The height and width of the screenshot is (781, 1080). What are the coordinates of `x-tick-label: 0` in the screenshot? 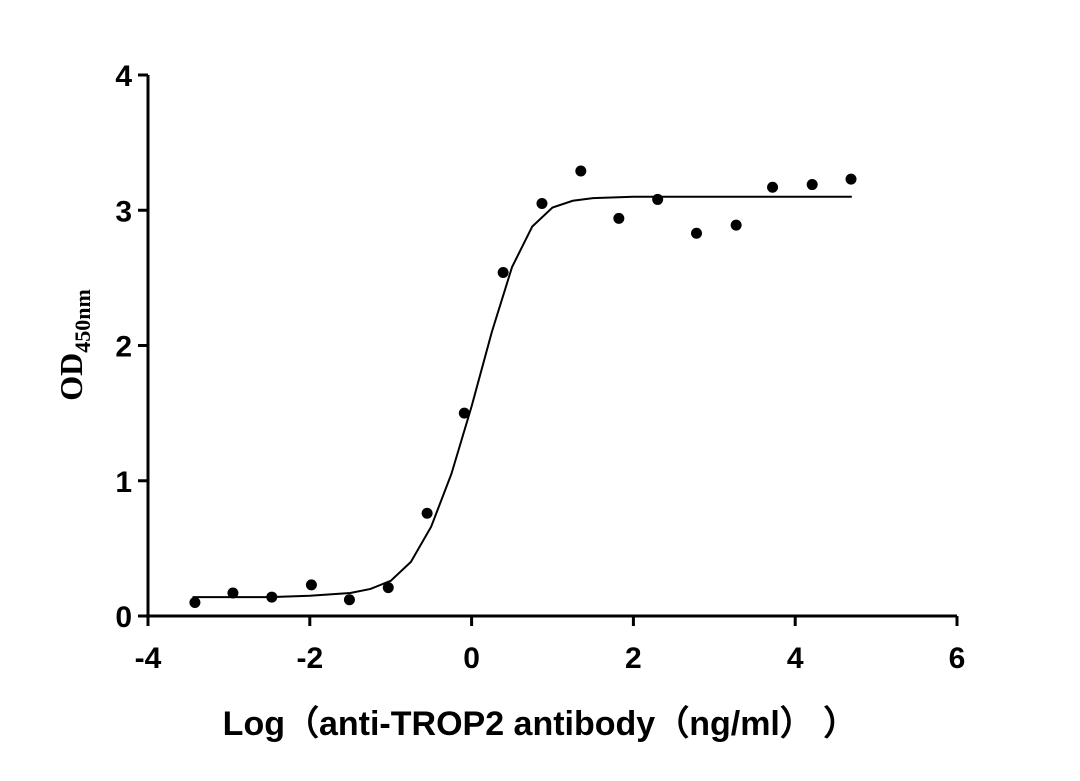 It's located at (471, 658).